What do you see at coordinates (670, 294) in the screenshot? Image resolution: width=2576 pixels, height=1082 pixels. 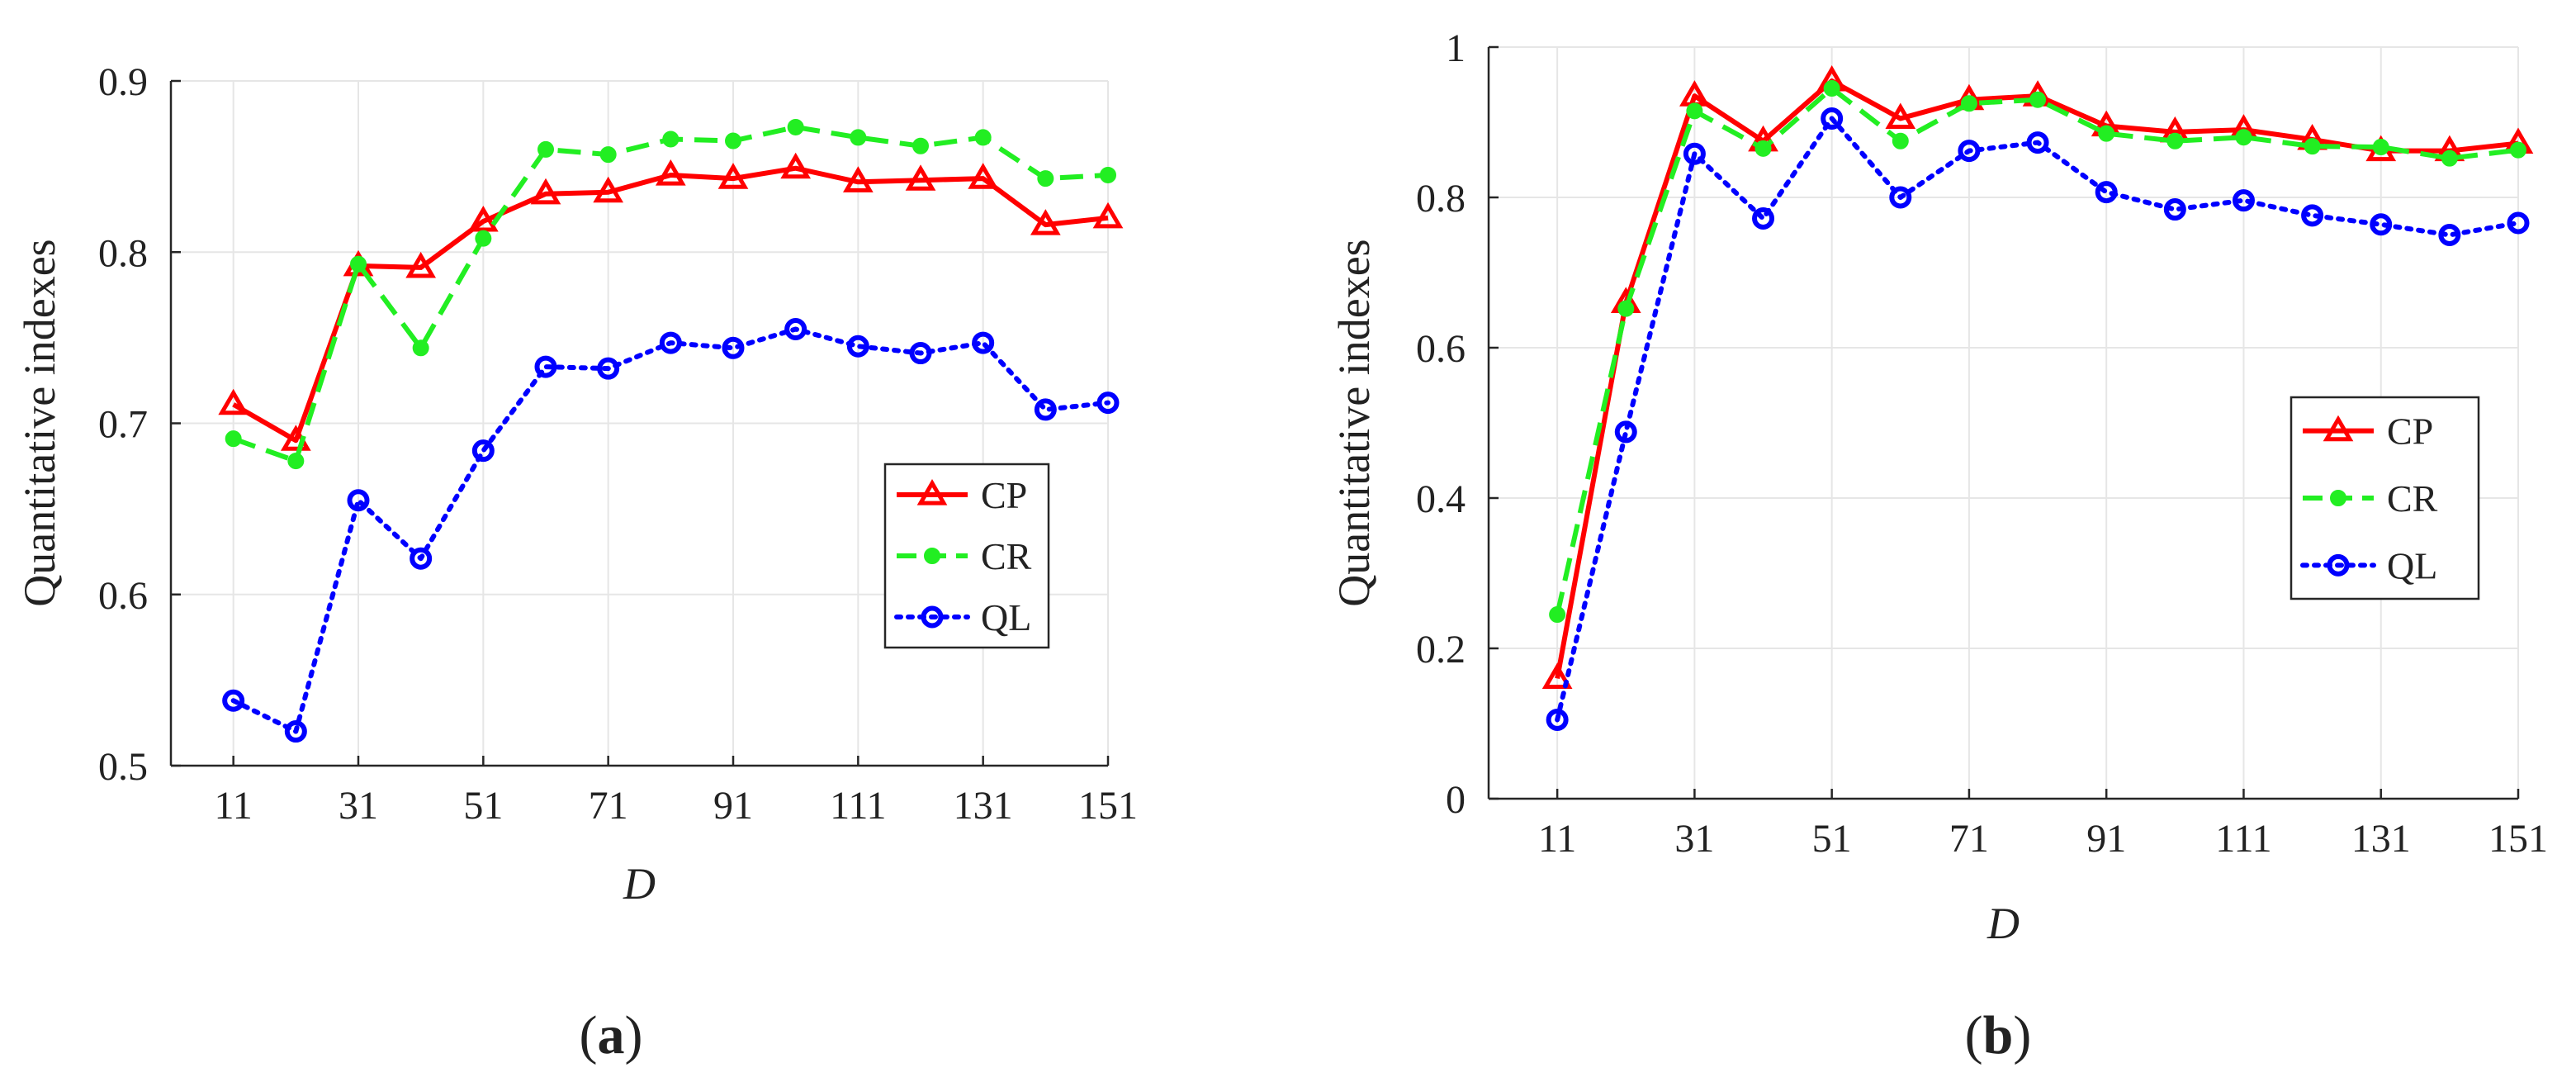 I see `series-cr` at bounding box center [670, 294].